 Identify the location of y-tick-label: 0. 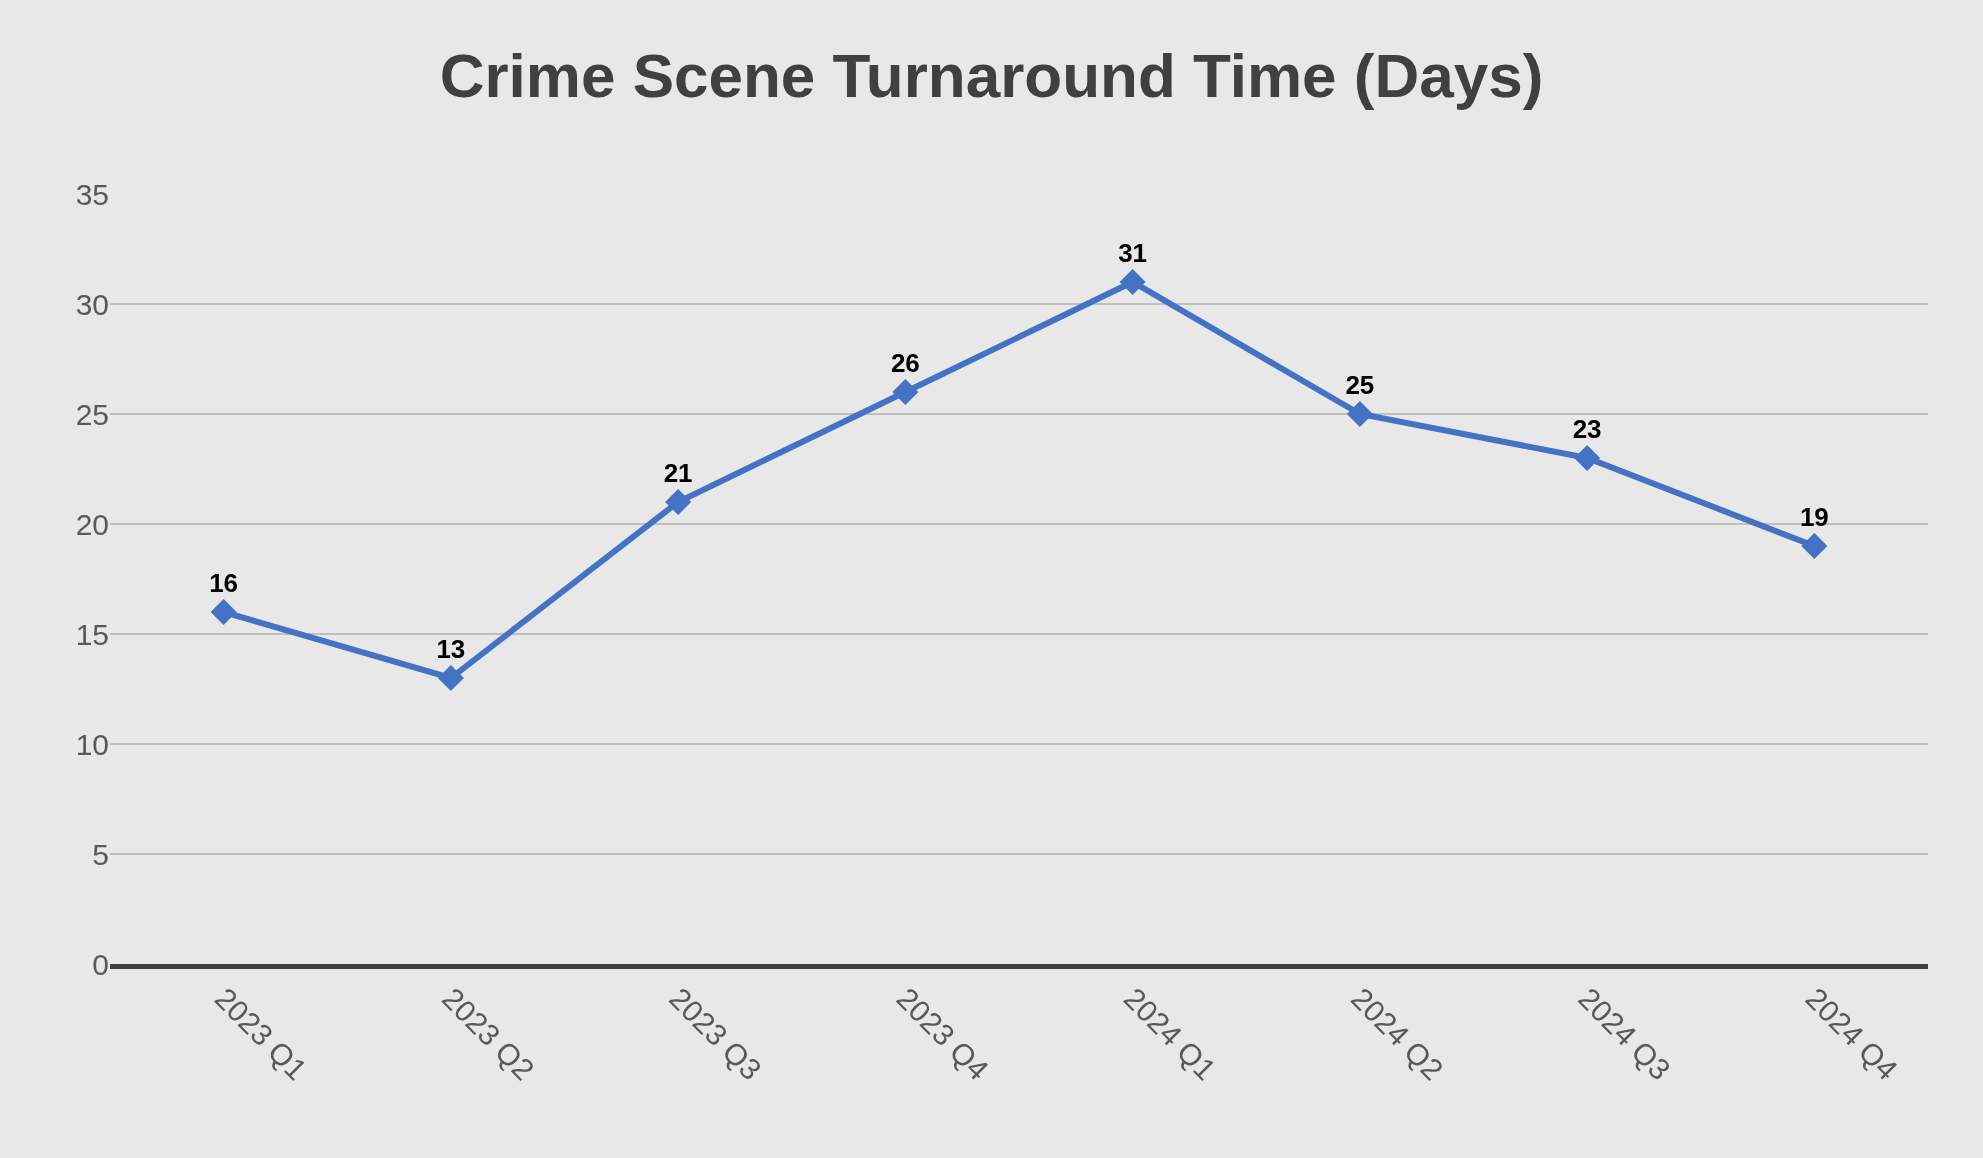
(100, 964).